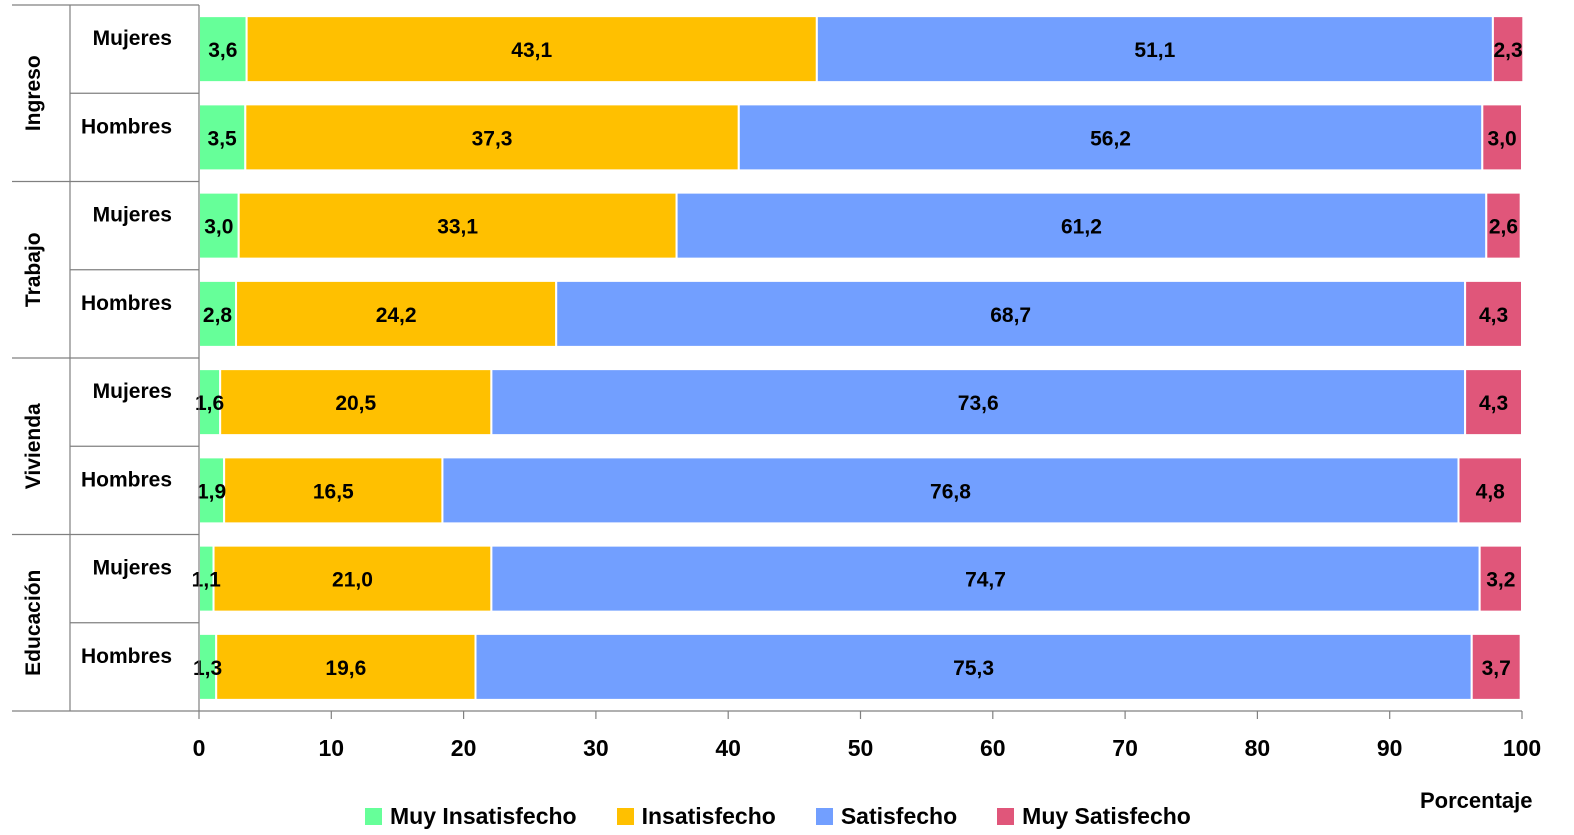  I want to click on data-label: 24,2, so click(396, 315).